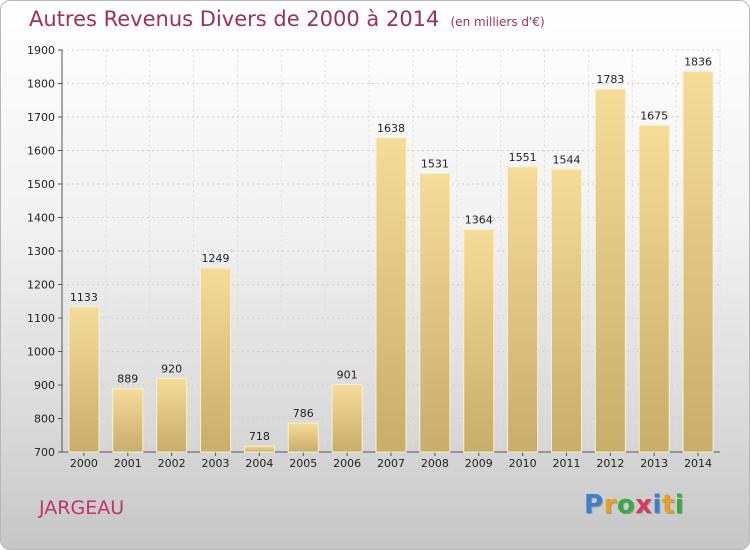  Describe the element at coordinates (523, 157) in the screenshot. I see `value-label-2010: 1551` at that location.